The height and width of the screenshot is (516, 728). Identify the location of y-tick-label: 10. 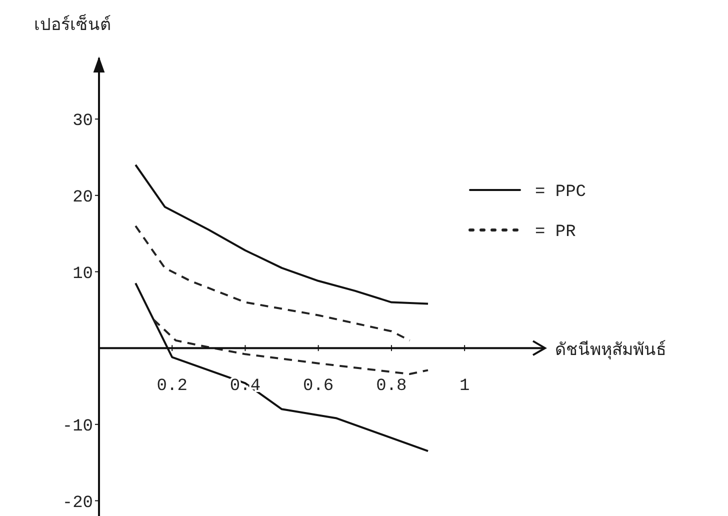
(82, 274).